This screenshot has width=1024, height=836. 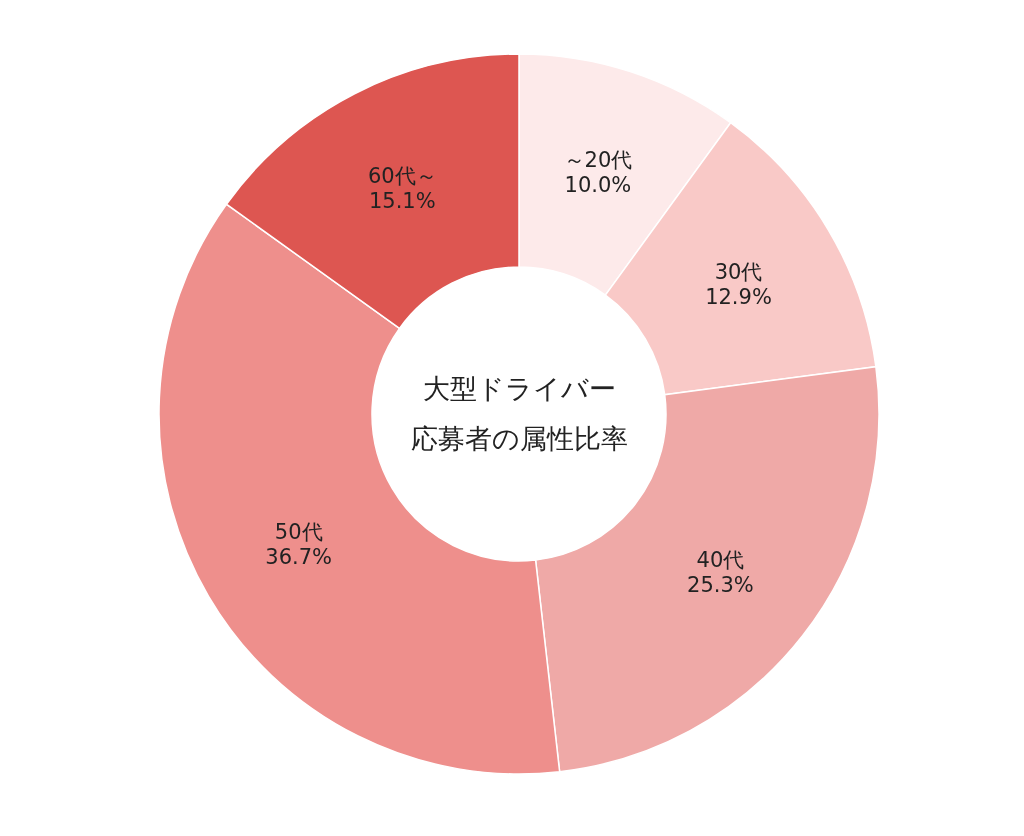 I want to click on data-label: 10.0%, so click(x=598, y=185).